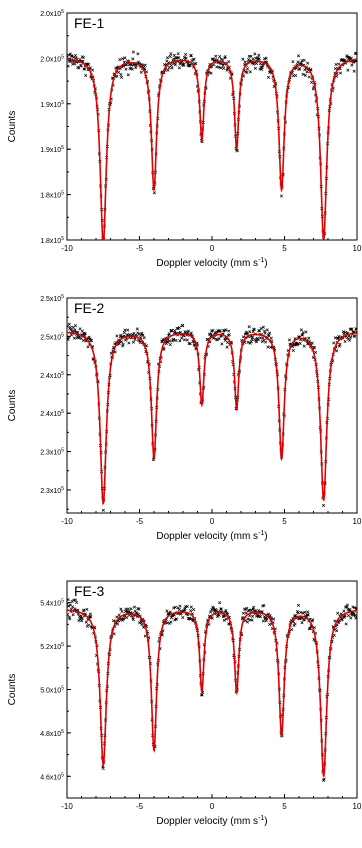  What do you see at coordinates (52, 646) in the screenshot?
I see `y-tick-label: 5.2x10⁵` at bounding box center [52, 646].